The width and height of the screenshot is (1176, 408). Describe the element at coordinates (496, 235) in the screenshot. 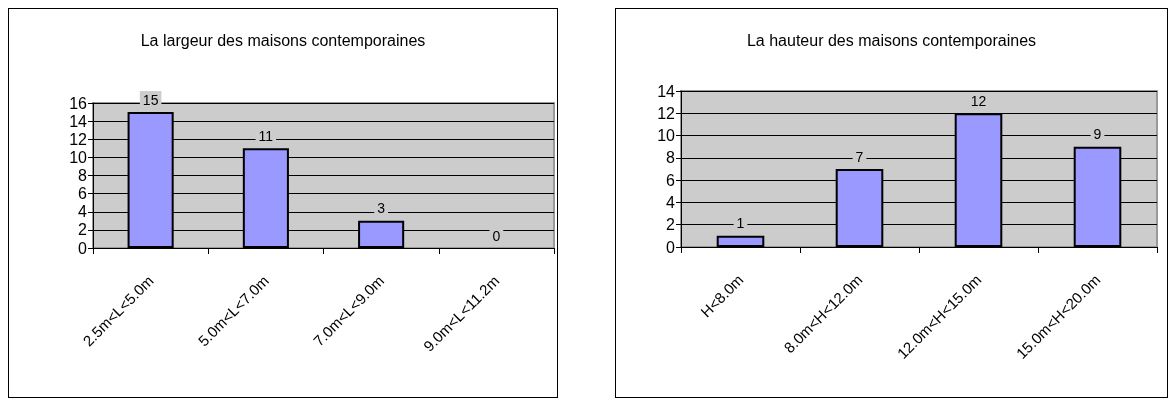

I see `data-label: 0` at that location.